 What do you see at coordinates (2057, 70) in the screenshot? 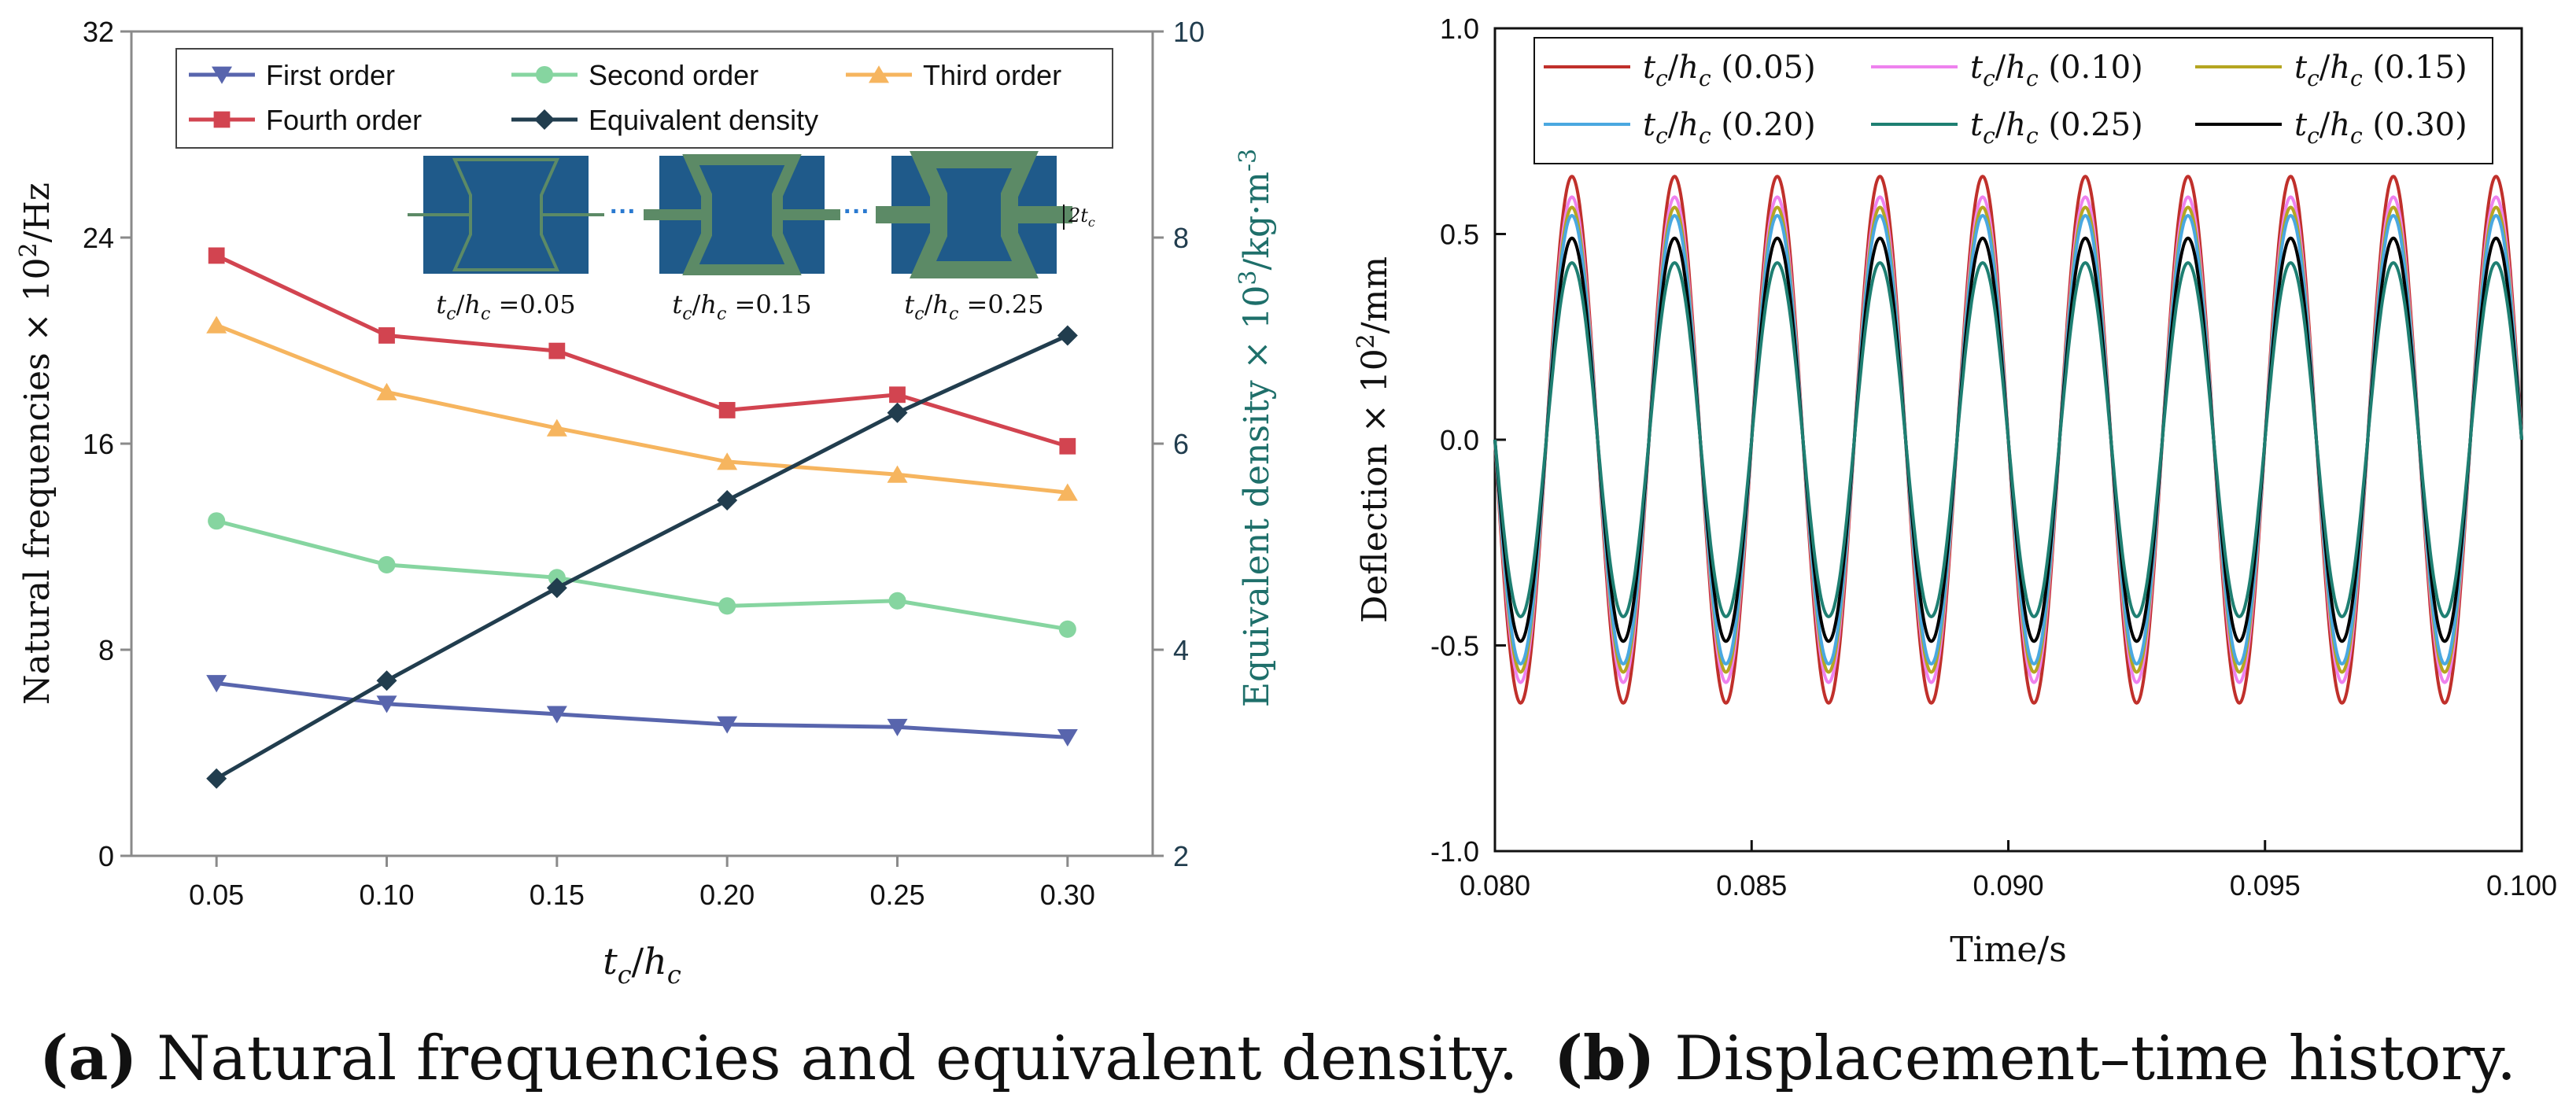
I see `legend-label: tc/hc (0.10)` at bounding box center [2057, 70].